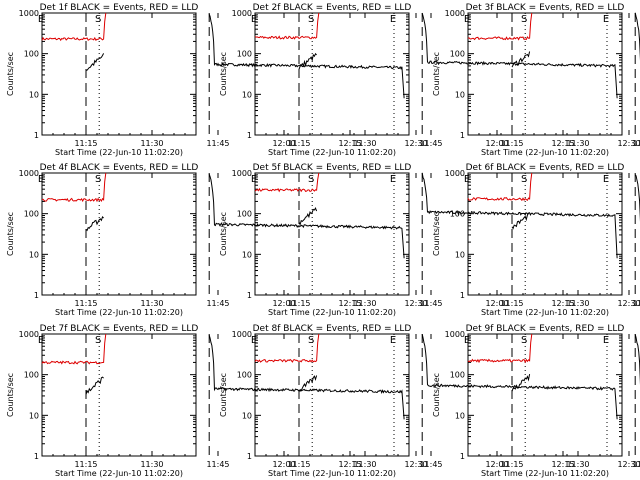  What do you see at coordinates (545, 8) in the screenshot?
I see `panel-title: Det 3f BLACK = Events, RED = LLD` at bounding box center [545, 8].